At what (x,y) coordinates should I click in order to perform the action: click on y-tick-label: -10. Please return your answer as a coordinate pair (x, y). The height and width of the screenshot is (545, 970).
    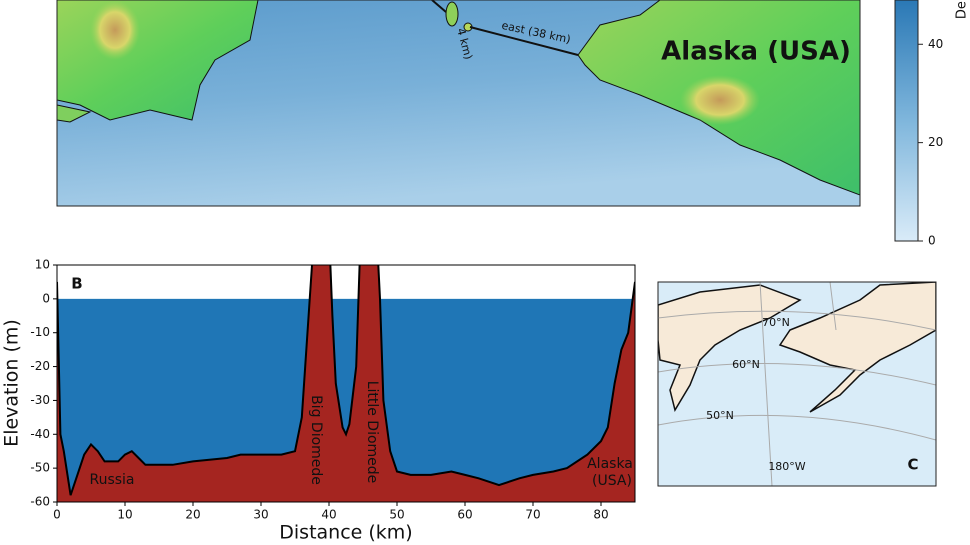
    Looking at the image, I should click on (40, 332).